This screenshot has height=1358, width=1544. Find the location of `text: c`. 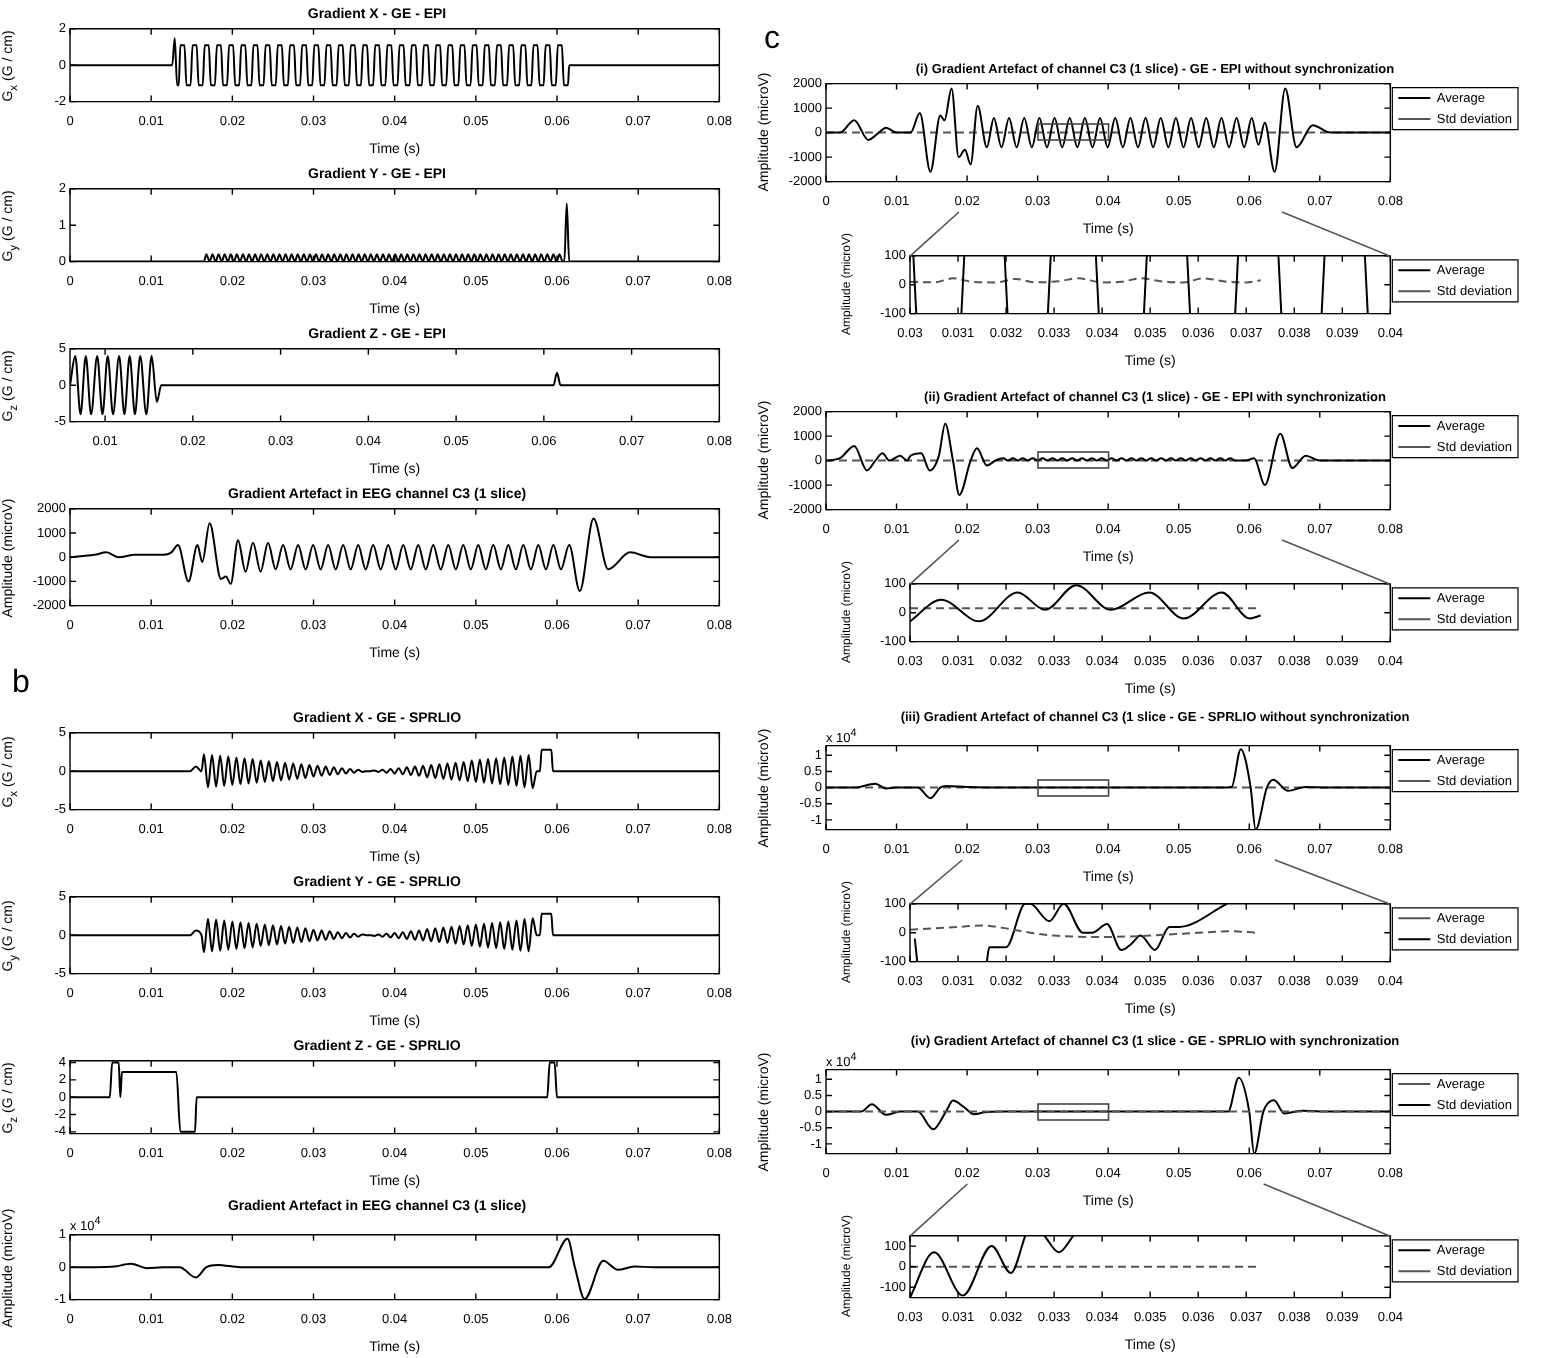

text: c is located at coordinates (772, 39).